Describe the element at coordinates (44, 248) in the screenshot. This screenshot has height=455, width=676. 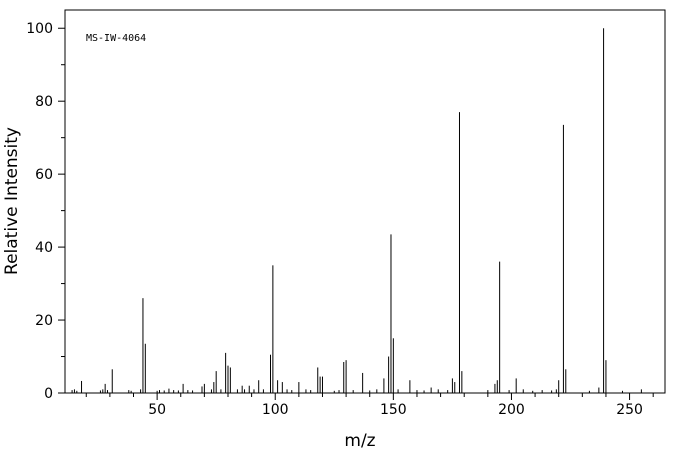
I see `y-tick-label: 40` at that location.